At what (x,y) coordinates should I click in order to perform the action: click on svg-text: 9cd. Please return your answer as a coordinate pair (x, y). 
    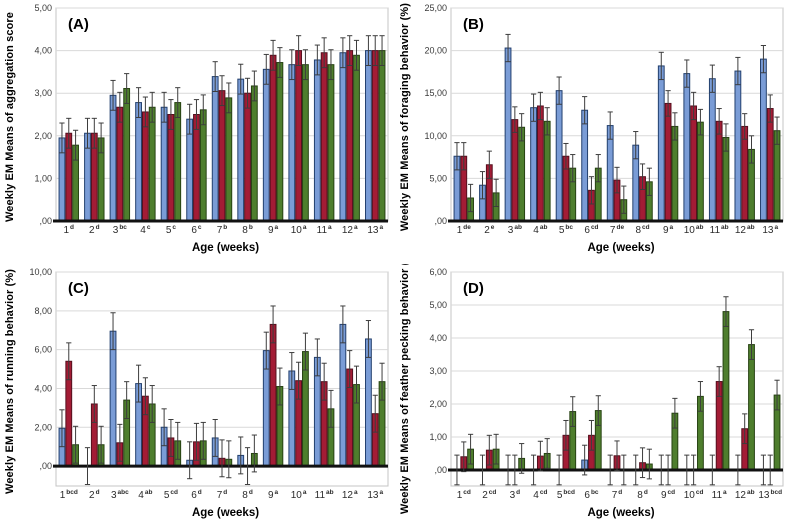
    Looking at the image, I should click on (668, 495).